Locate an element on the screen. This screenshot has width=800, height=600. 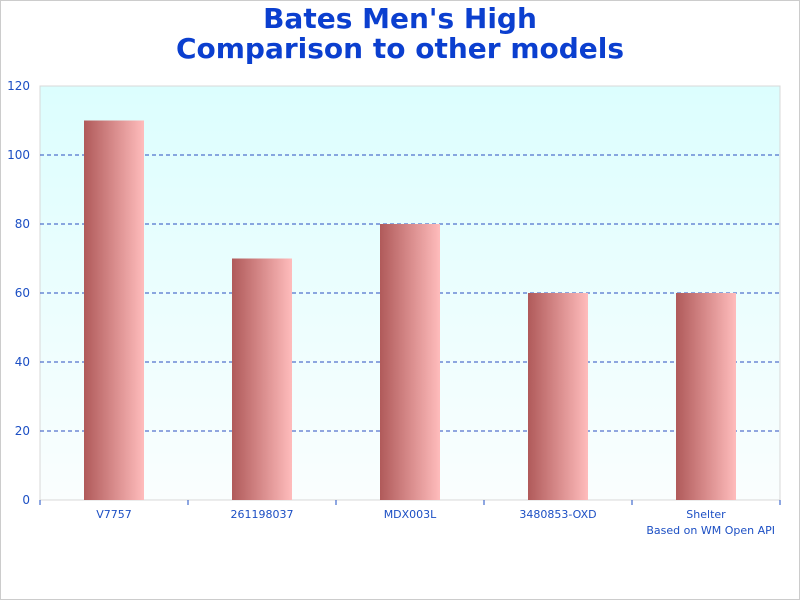
chart-title: Bates Men's High is located at coordinates (400, 18).